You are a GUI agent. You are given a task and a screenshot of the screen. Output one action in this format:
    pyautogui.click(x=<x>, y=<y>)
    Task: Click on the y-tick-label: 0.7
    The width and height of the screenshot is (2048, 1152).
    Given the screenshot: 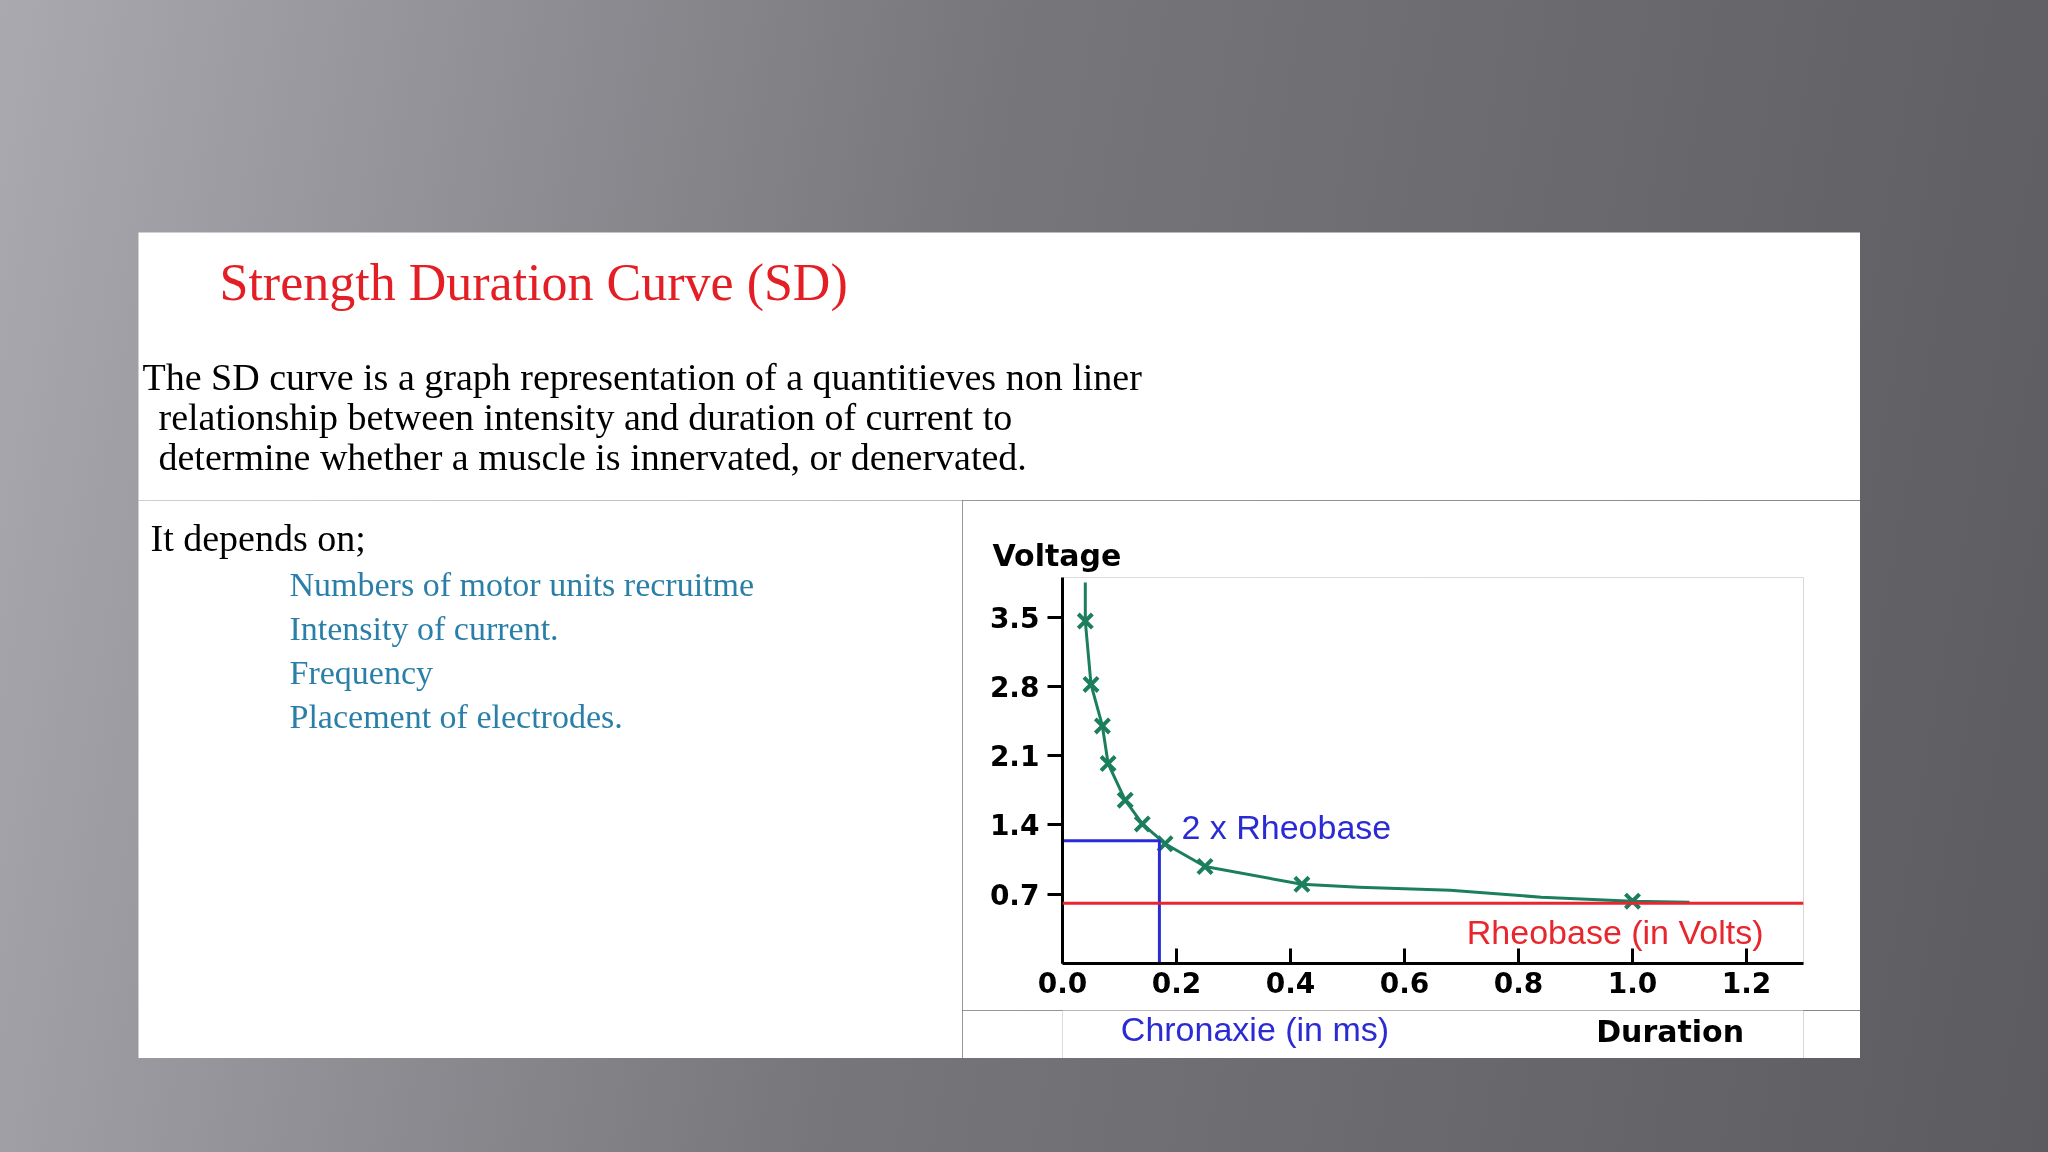 What is the action you would take?
    pyautogui.click(x=1014, y=895)
    